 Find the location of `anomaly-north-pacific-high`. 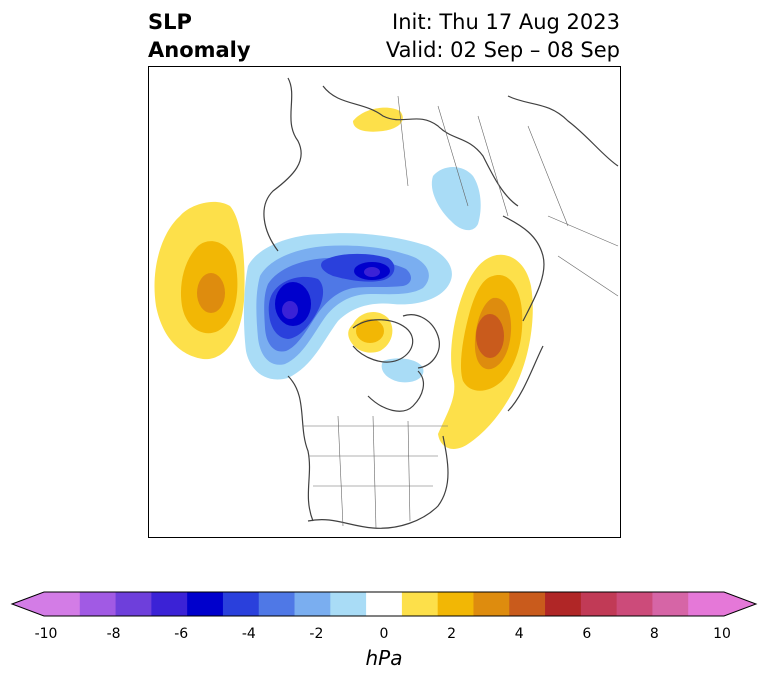

anomaly-north-pacific-high is located at coordinates (199, 280).